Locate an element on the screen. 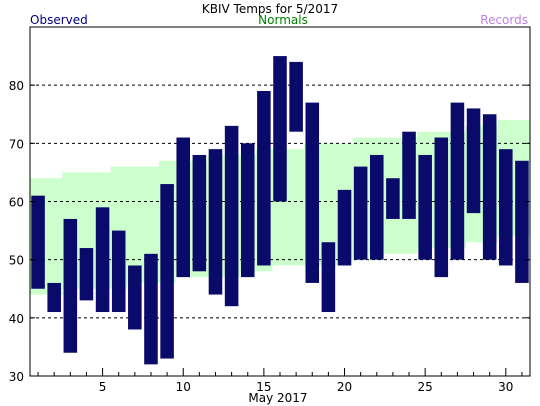 This screenshot has width=540, height=406. y-tick-label-30: 30 is located at coordinates (16, 377).